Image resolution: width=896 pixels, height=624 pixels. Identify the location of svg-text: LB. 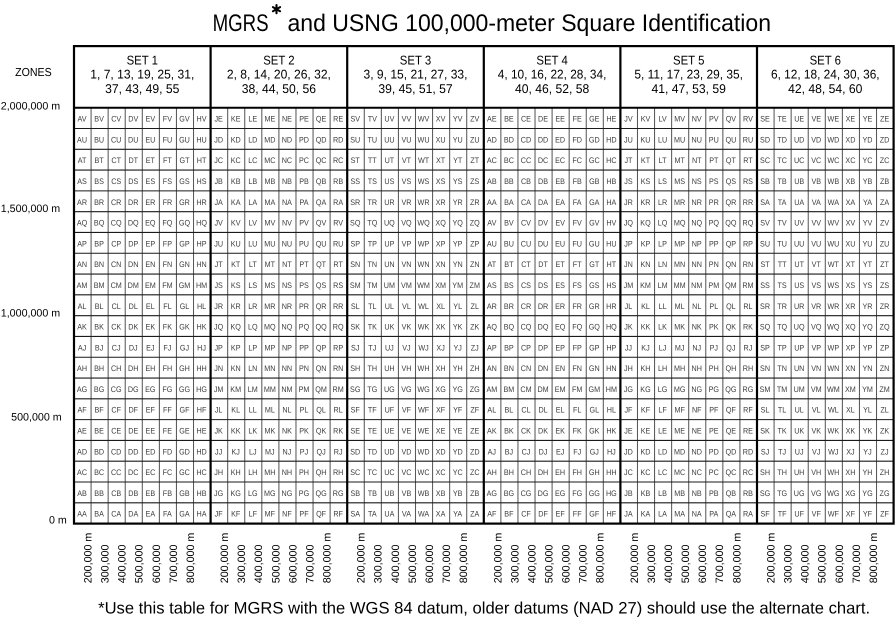
(252, 181).